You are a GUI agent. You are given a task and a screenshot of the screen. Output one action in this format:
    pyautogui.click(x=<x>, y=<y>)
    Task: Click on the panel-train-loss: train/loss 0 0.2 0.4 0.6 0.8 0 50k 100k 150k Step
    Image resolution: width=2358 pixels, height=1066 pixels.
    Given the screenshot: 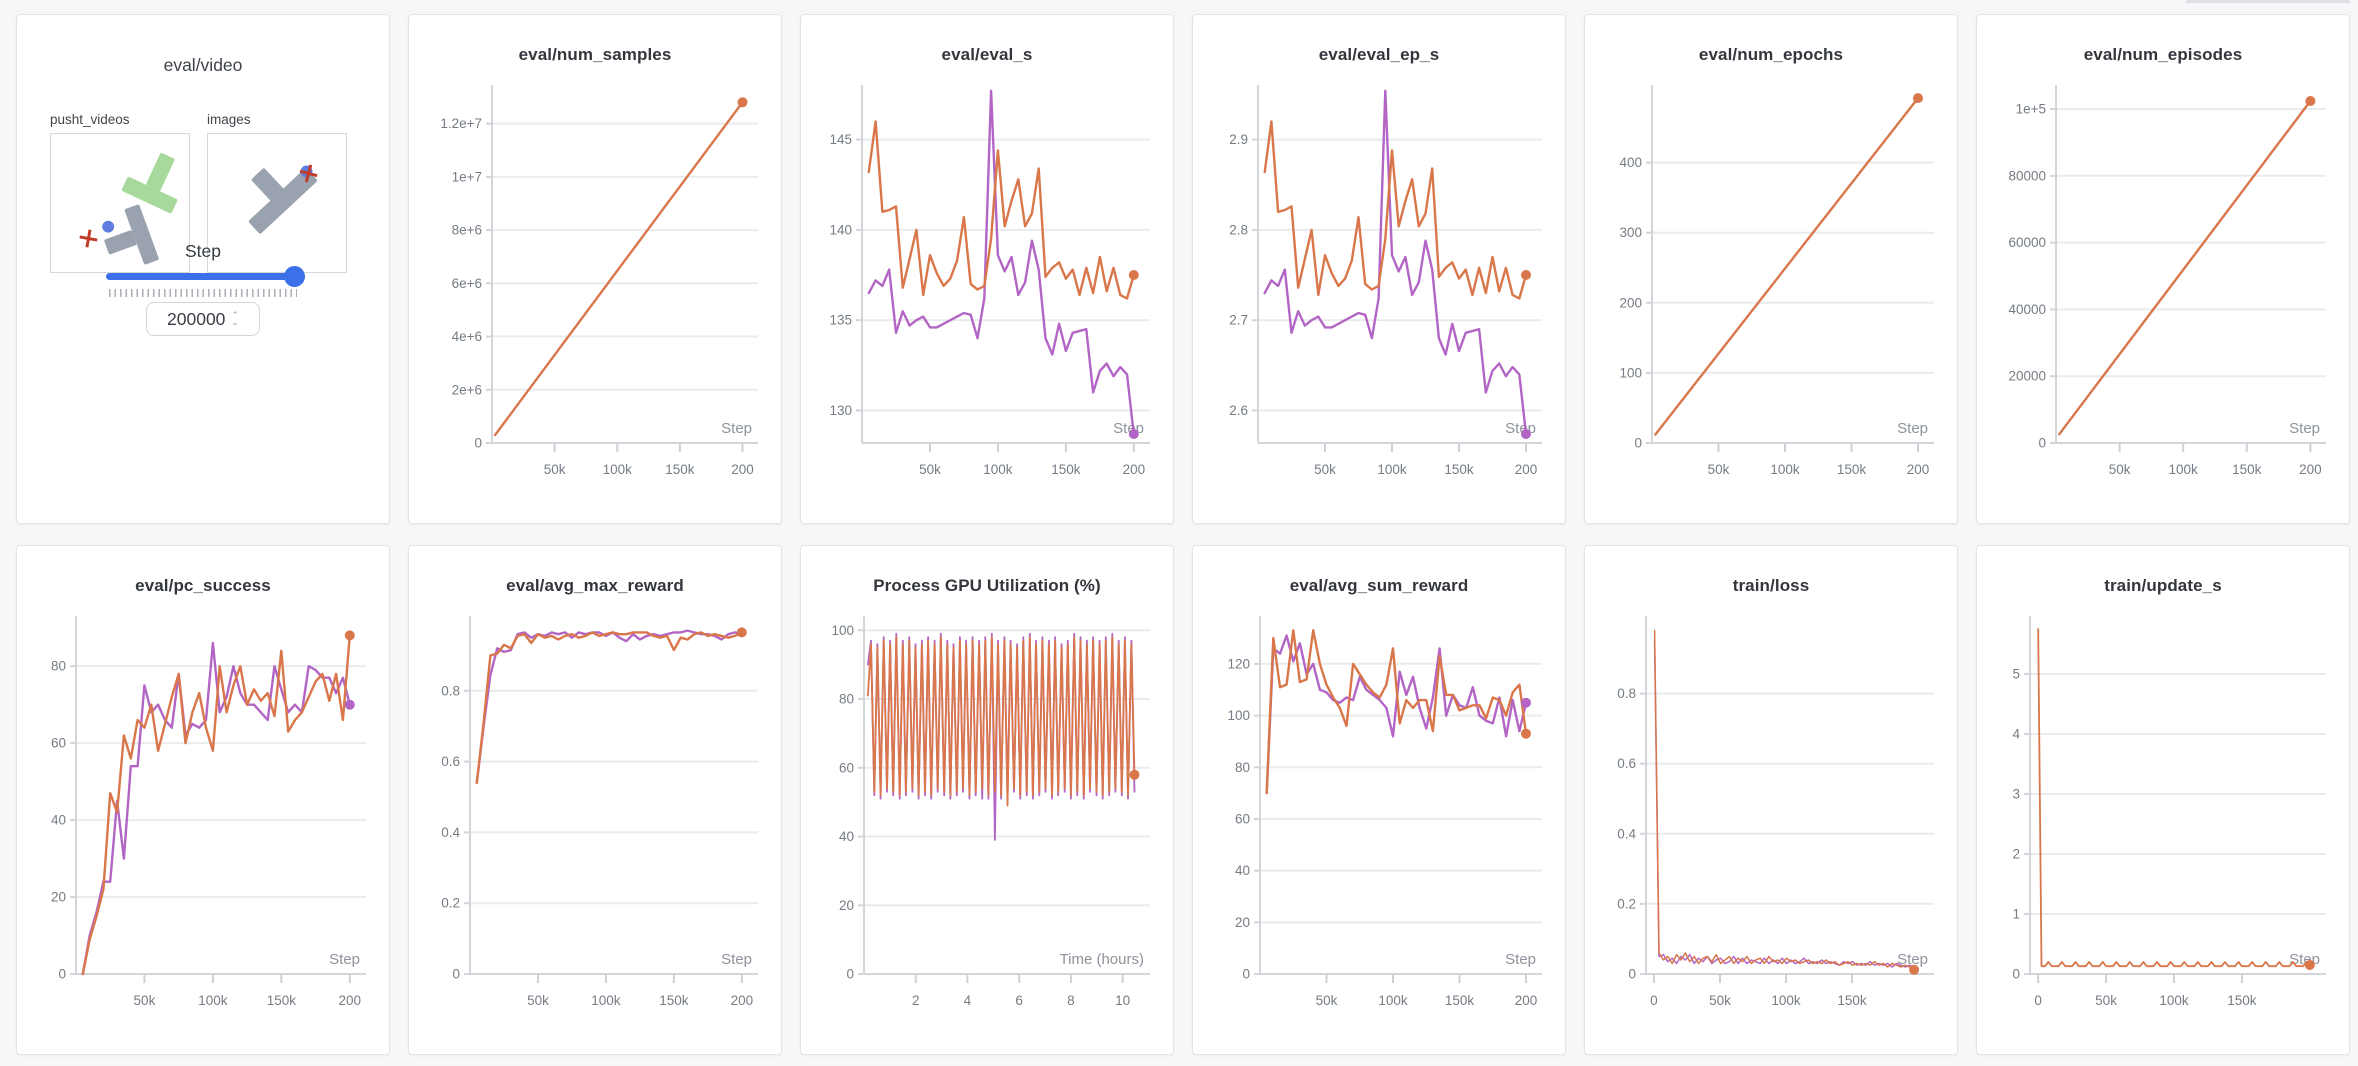 What is the action you would take?
    pyautogui.click(x=1771, y=800)
    